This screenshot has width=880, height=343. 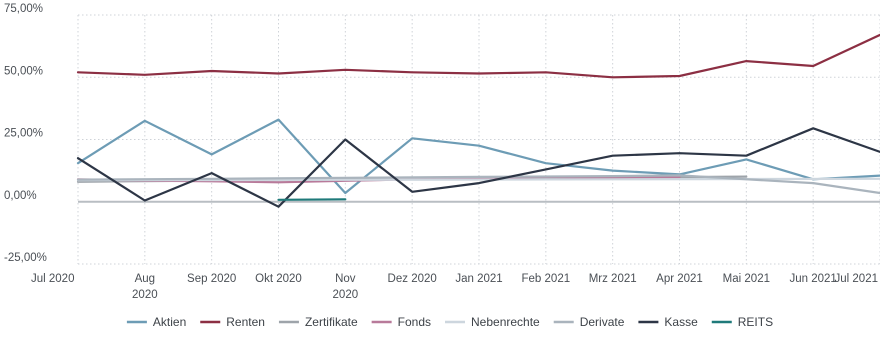 I want to click on legend-label: Zertifikate, so click(x=331, y=322).